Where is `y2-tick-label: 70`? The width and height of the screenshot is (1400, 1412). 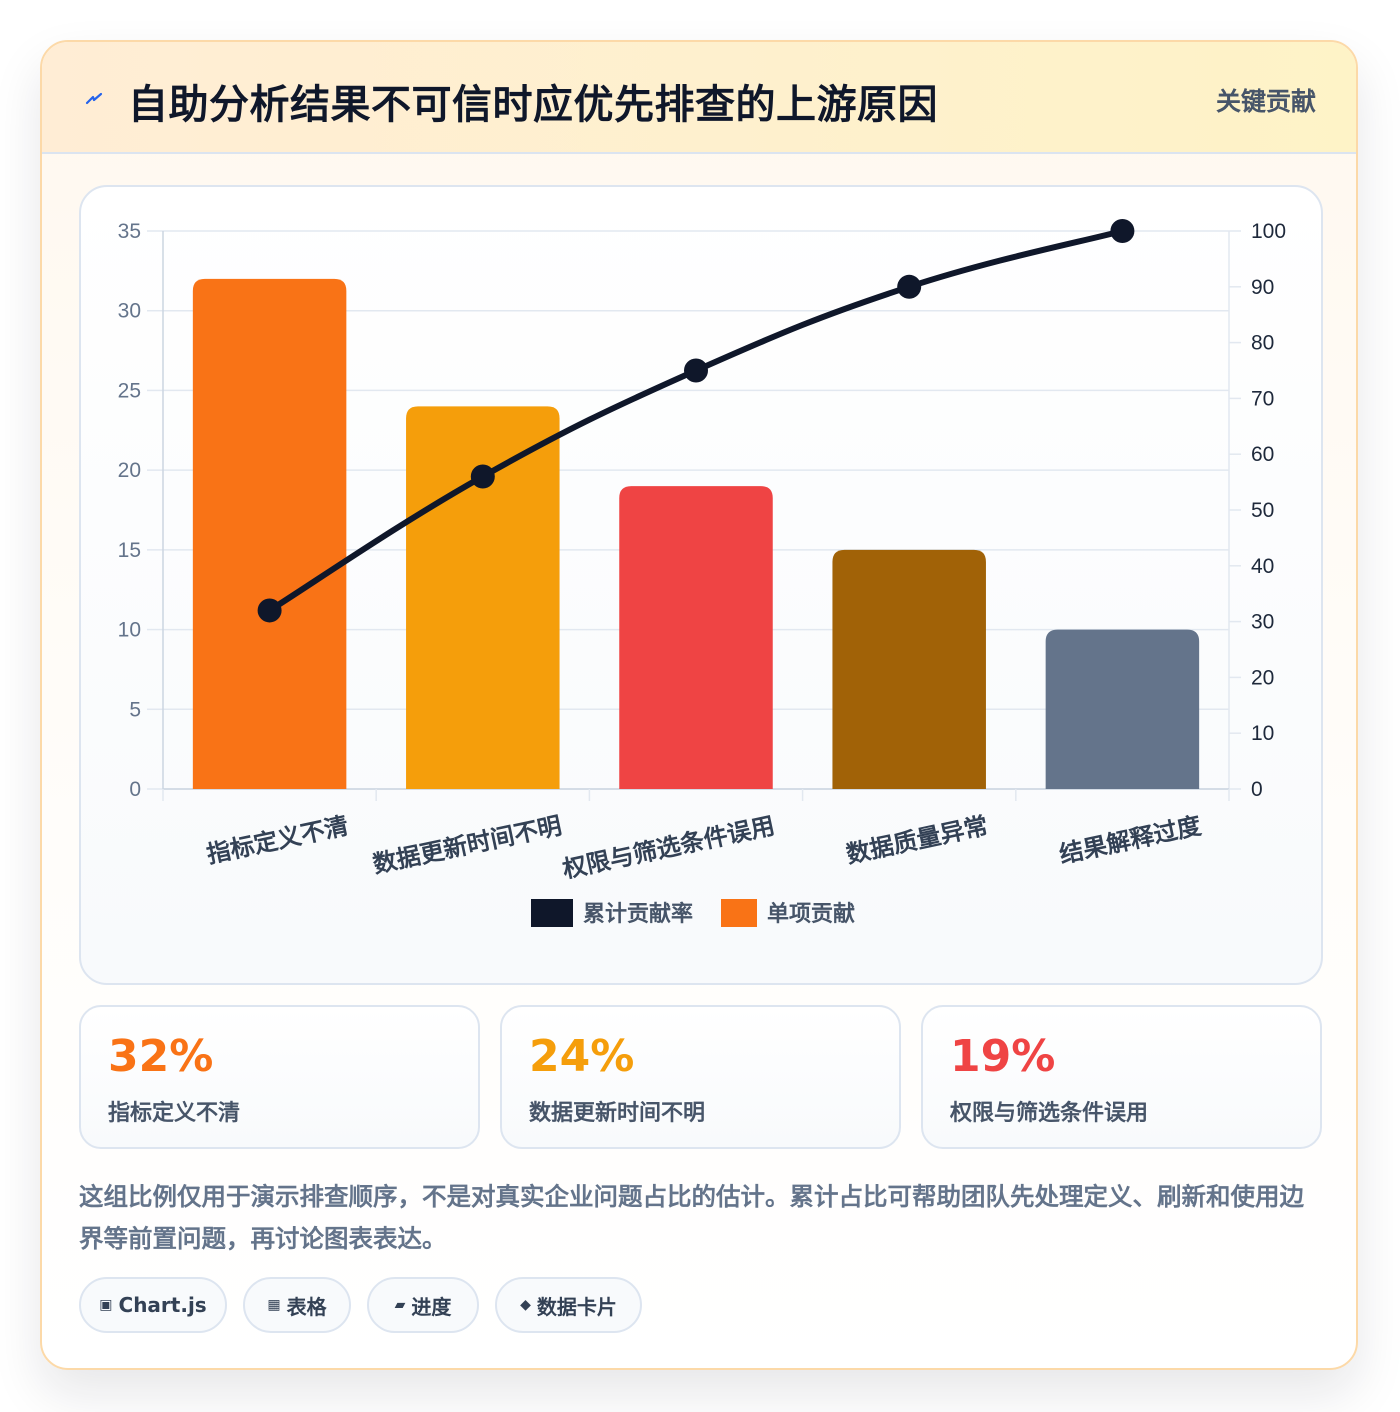
y2-tick-label: 70 is located at coordinates (1262, 398).